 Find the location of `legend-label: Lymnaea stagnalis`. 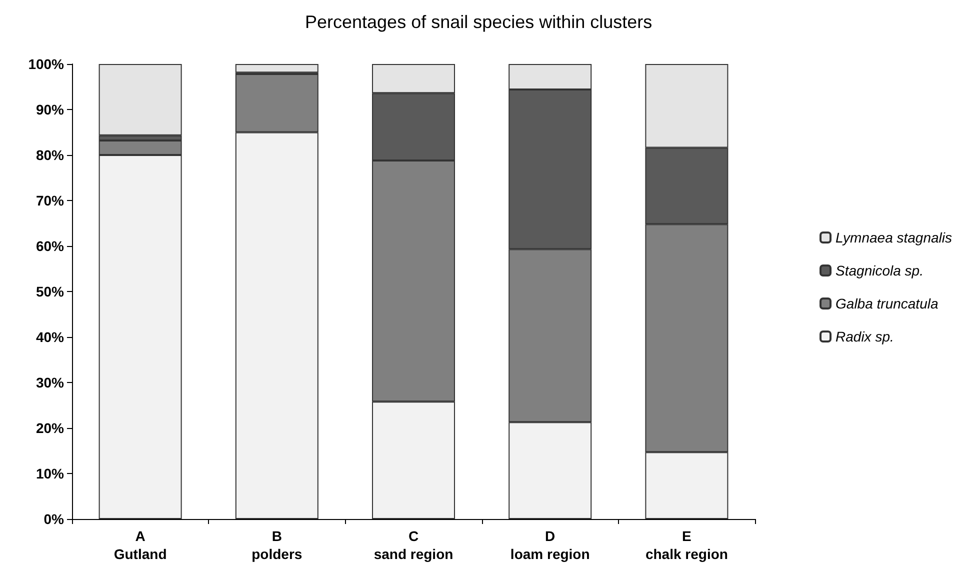

legend-label: Lymnaea stagnalis is located at coordinates (894, 238).